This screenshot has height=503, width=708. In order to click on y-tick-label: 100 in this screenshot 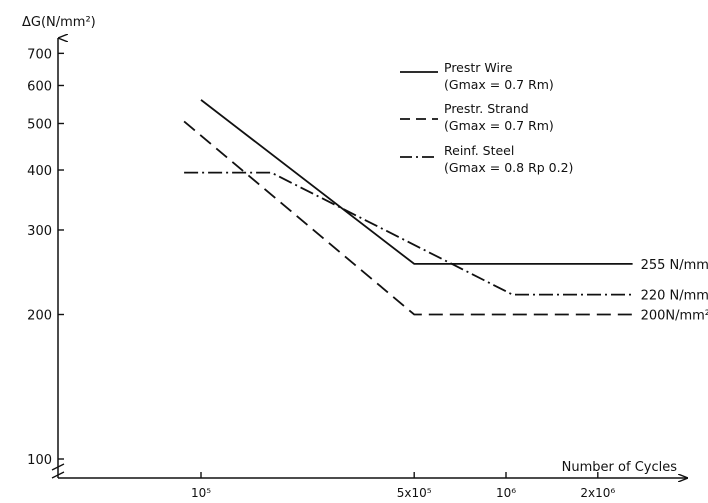, I will do `click(39, 460)`.